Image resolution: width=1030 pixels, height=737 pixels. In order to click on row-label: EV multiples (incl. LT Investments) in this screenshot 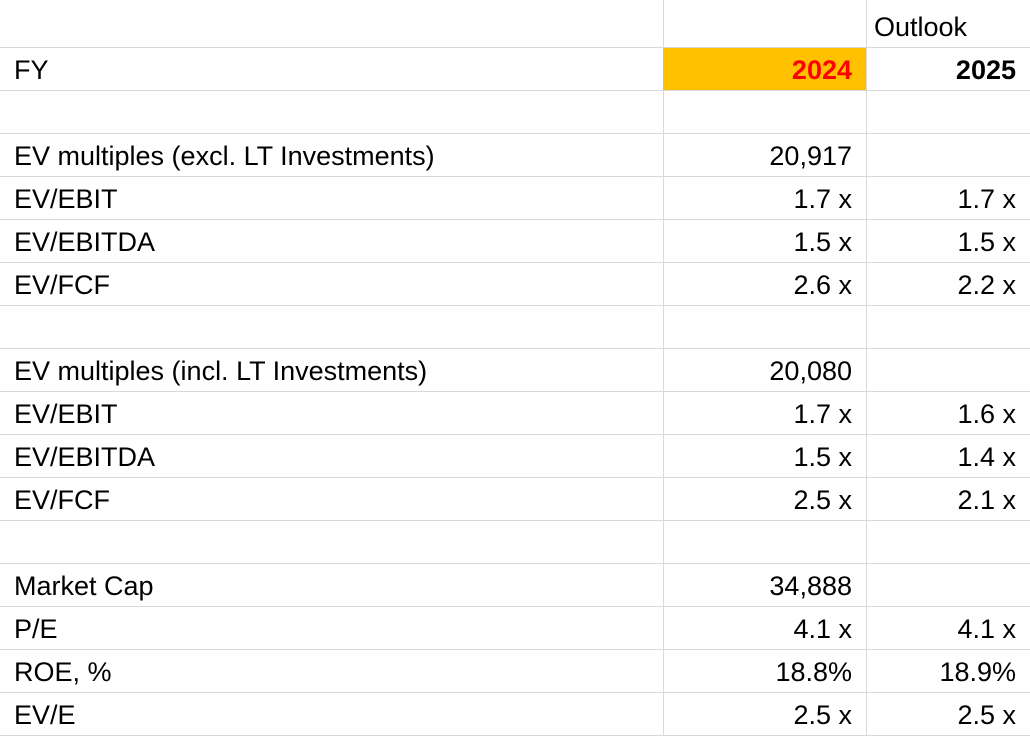, I will do `click(221, 371)`.